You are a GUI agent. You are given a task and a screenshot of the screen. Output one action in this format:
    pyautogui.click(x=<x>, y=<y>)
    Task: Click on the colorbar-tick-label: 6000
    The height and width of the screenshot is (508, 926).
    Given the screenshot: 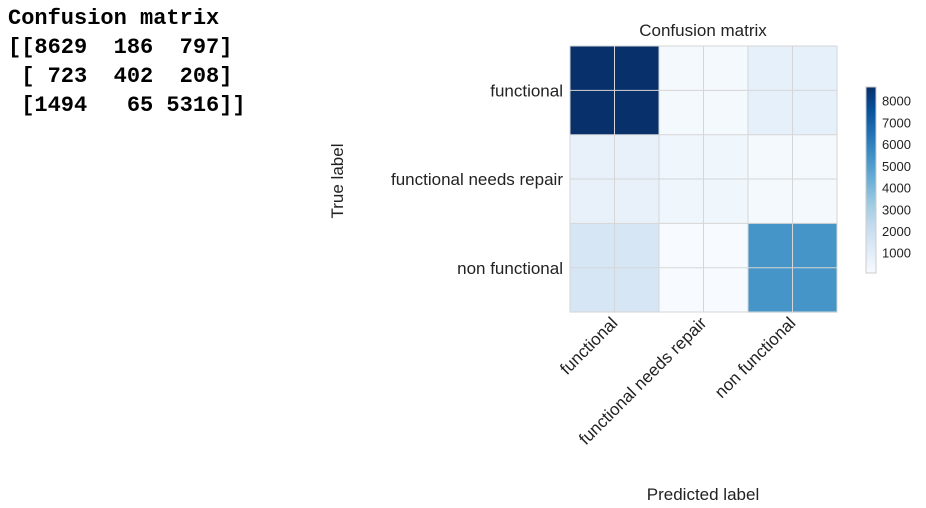 What is the action you would take?
    pyautogui.click(x=896, y=144)
    